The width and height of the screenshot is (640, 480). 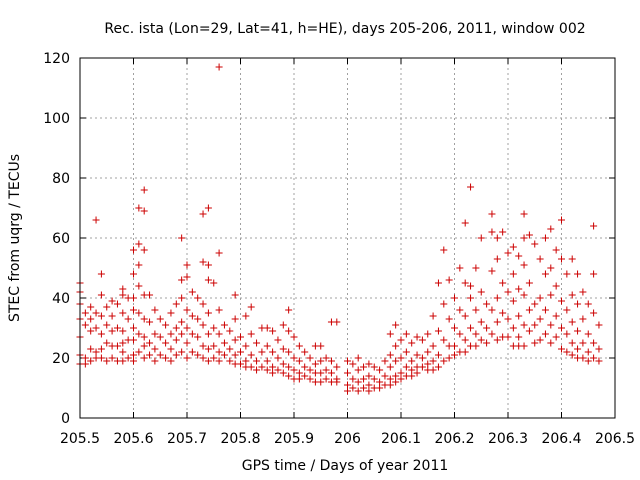 I want to click on y-tick-label: 60, so click(x=61, y=239).